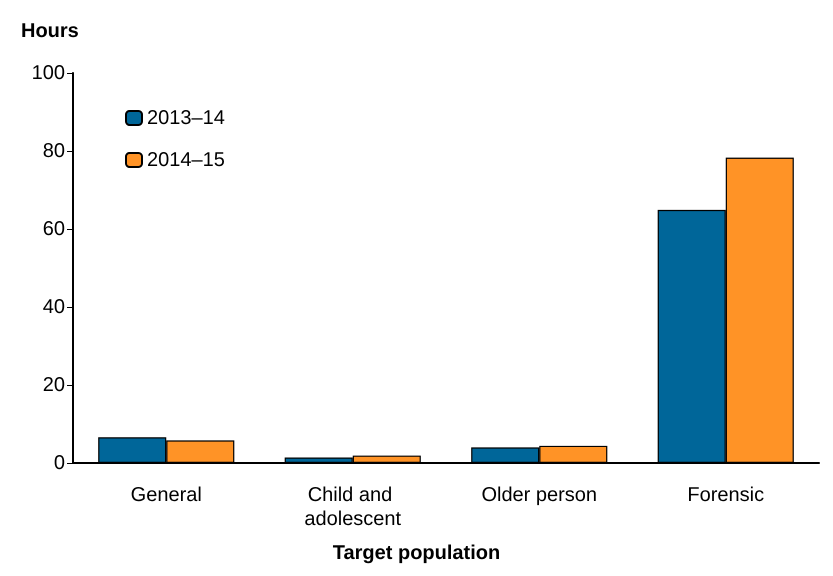  What do you see at coordinates (53, 151) in the screenshot?
I see `y-tick-label: 80` at bounding box center [53, 151].